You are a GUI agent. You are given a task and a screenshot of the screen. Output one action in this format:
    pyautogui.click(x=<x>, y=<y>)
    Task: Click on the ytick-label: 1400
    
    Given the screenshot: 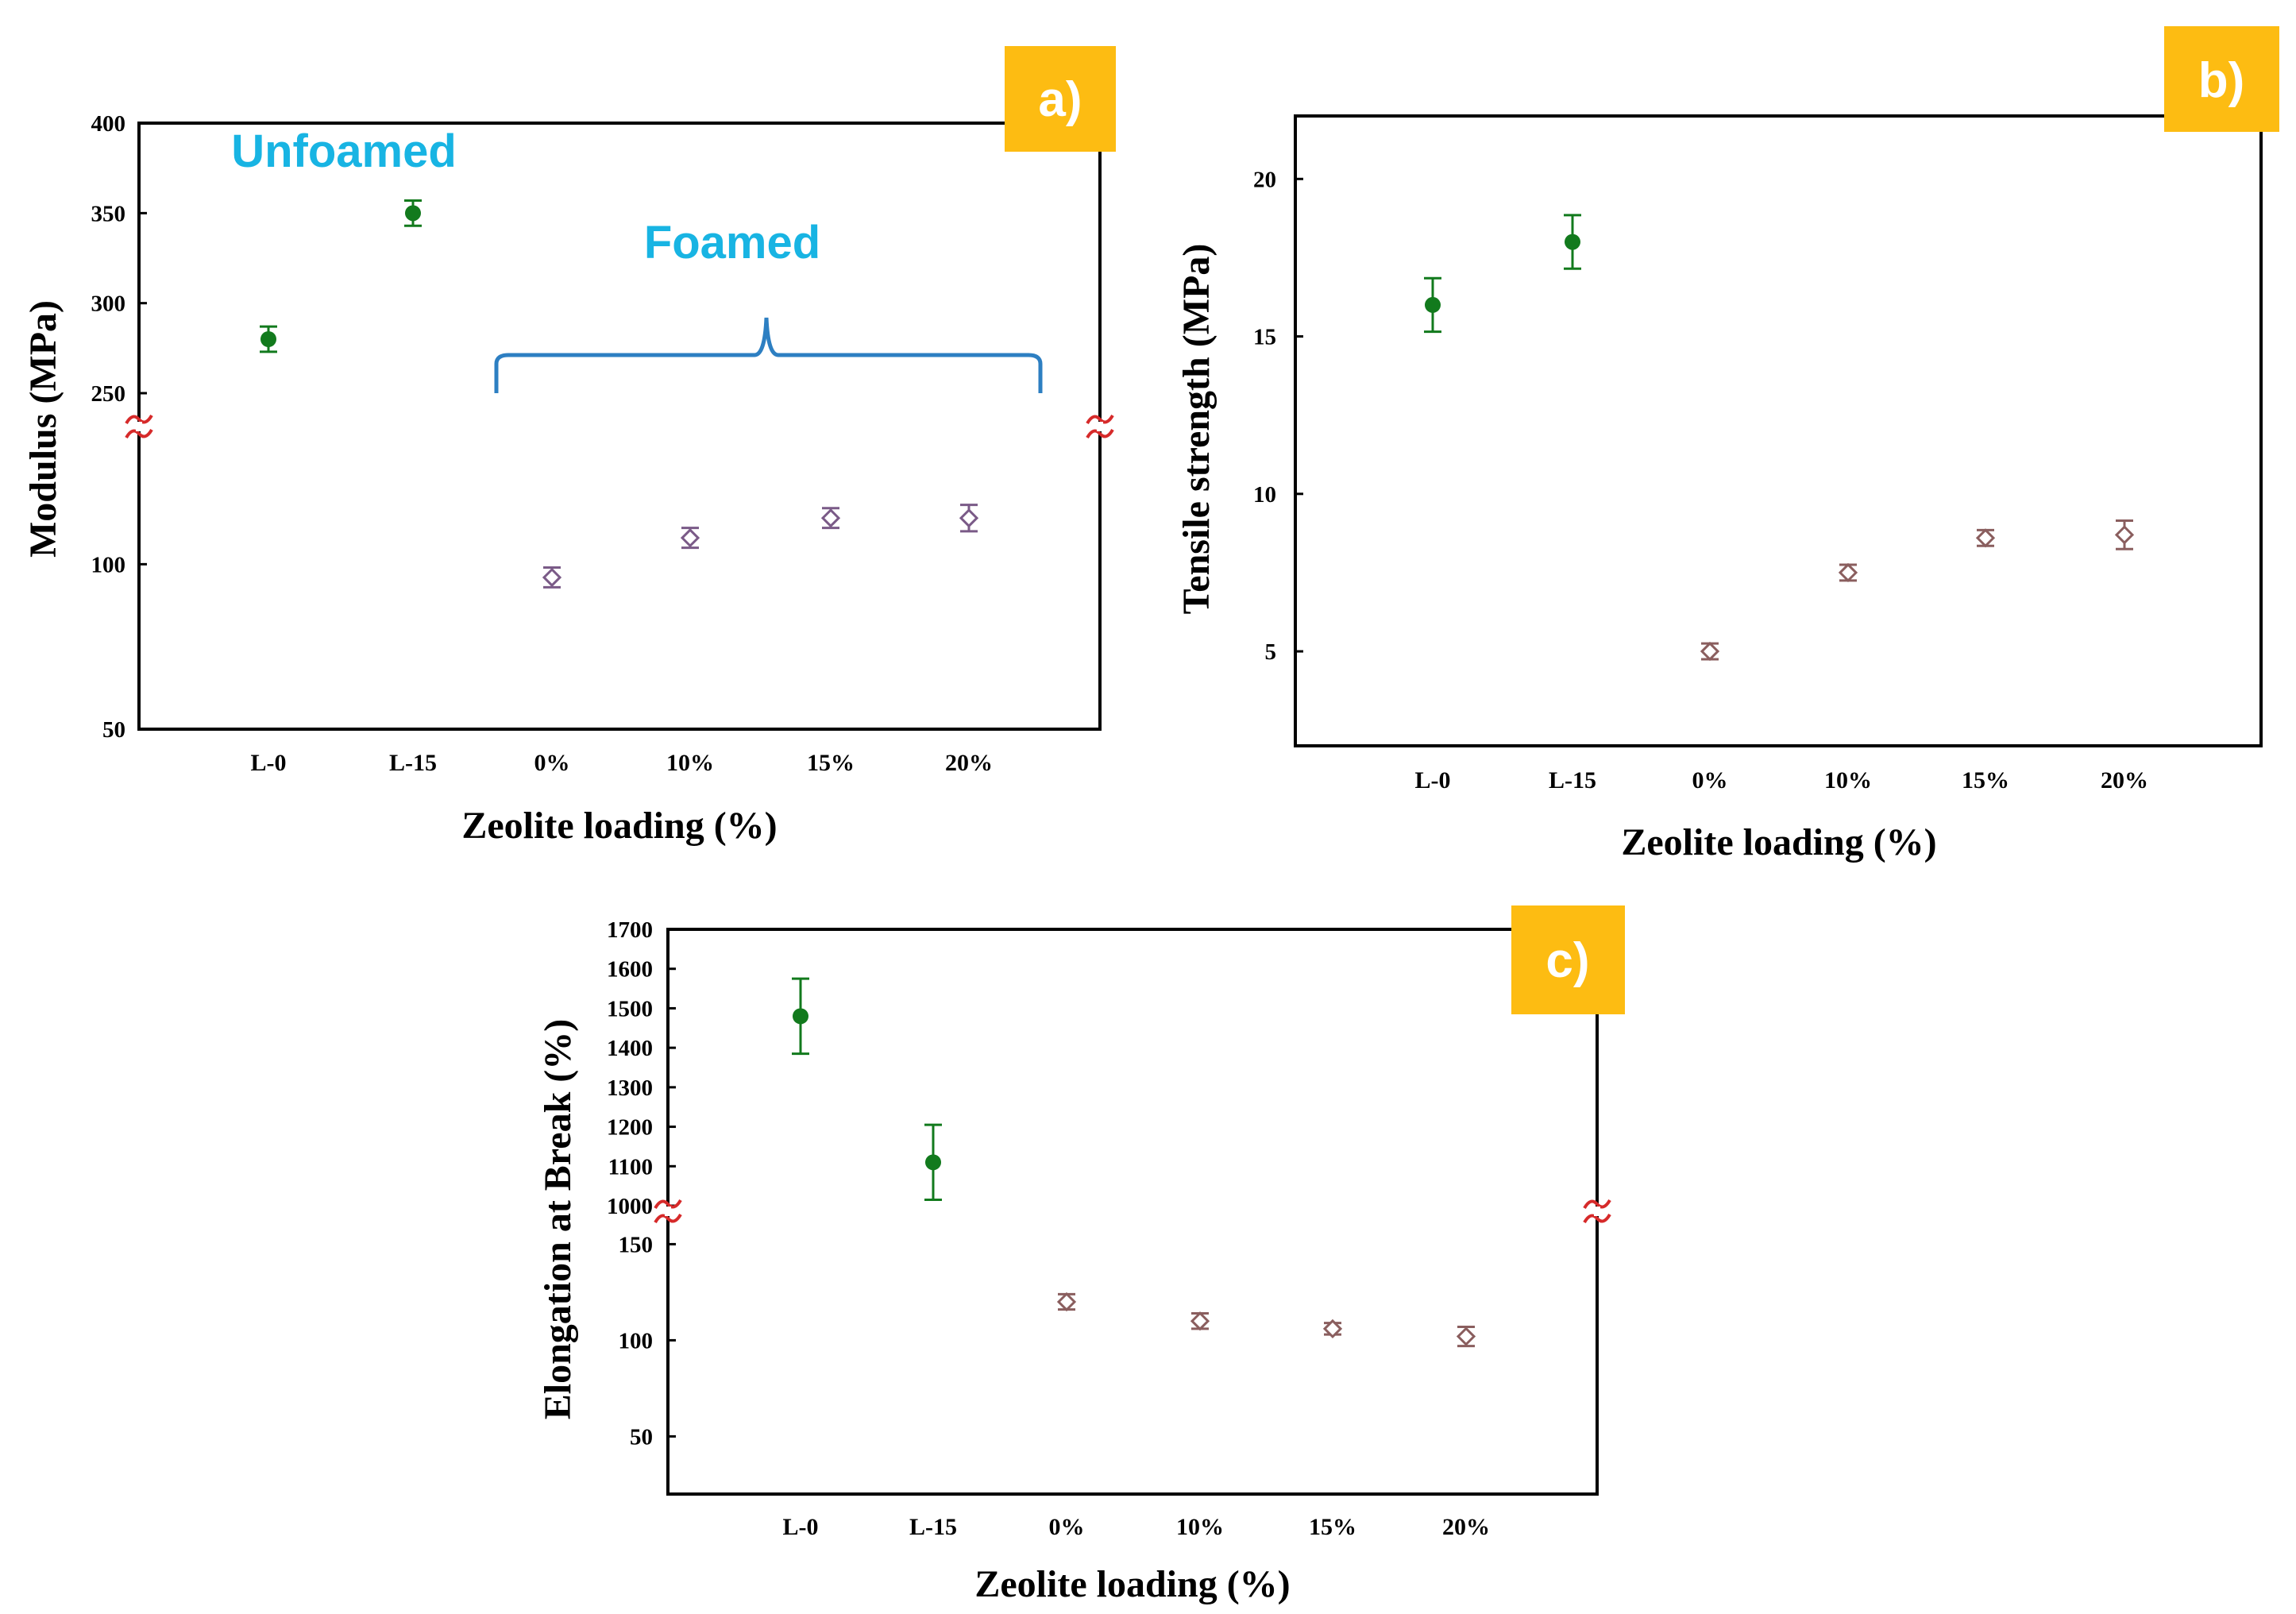 What is the action you would take?
    pyautogui.click(x=630, y=1048)
    